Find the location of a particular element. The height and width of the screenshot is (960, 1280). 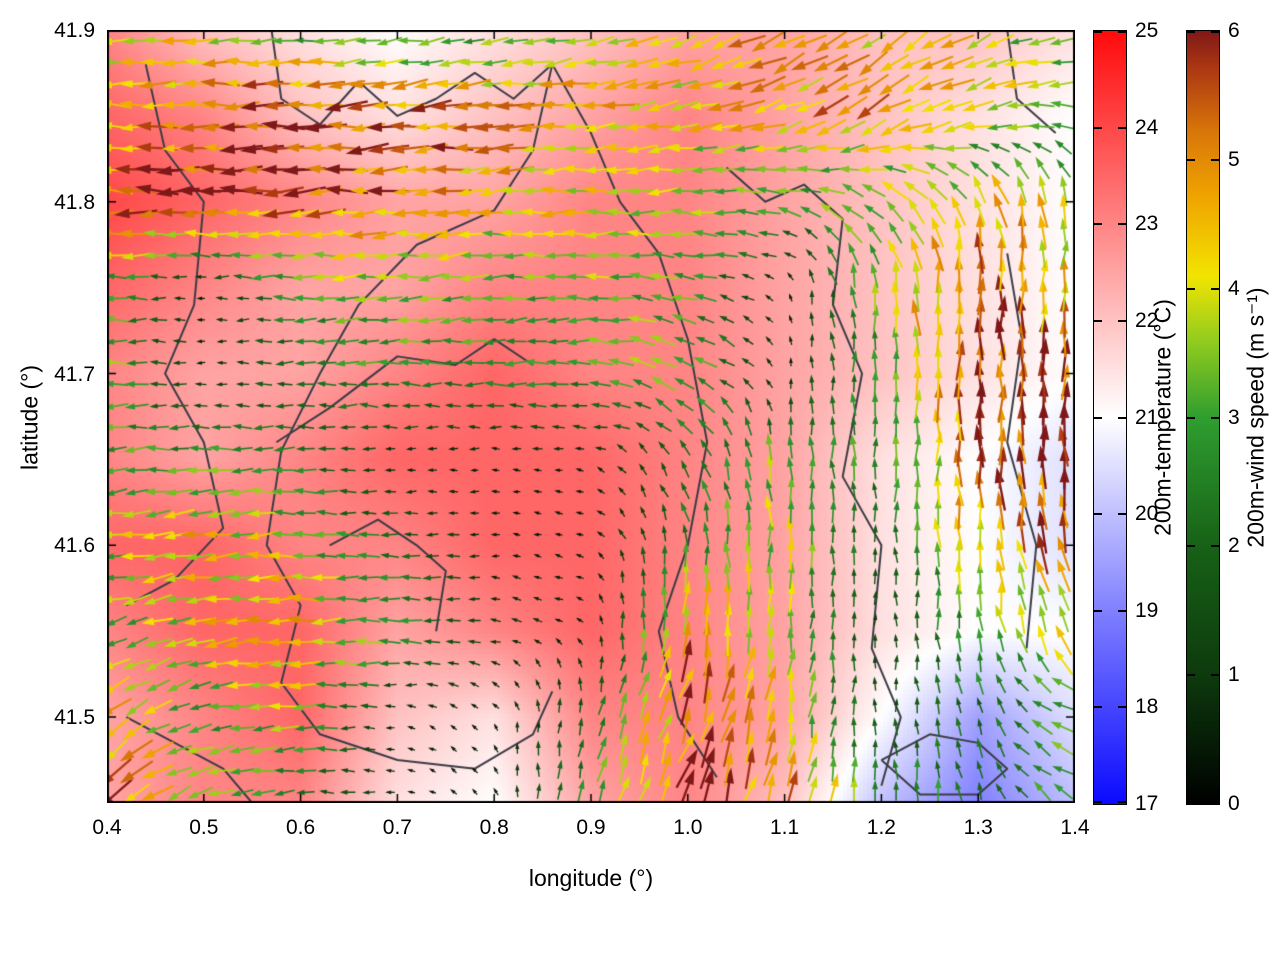

x-tick-label: 1.4 is located at coordinates (1075, 827).